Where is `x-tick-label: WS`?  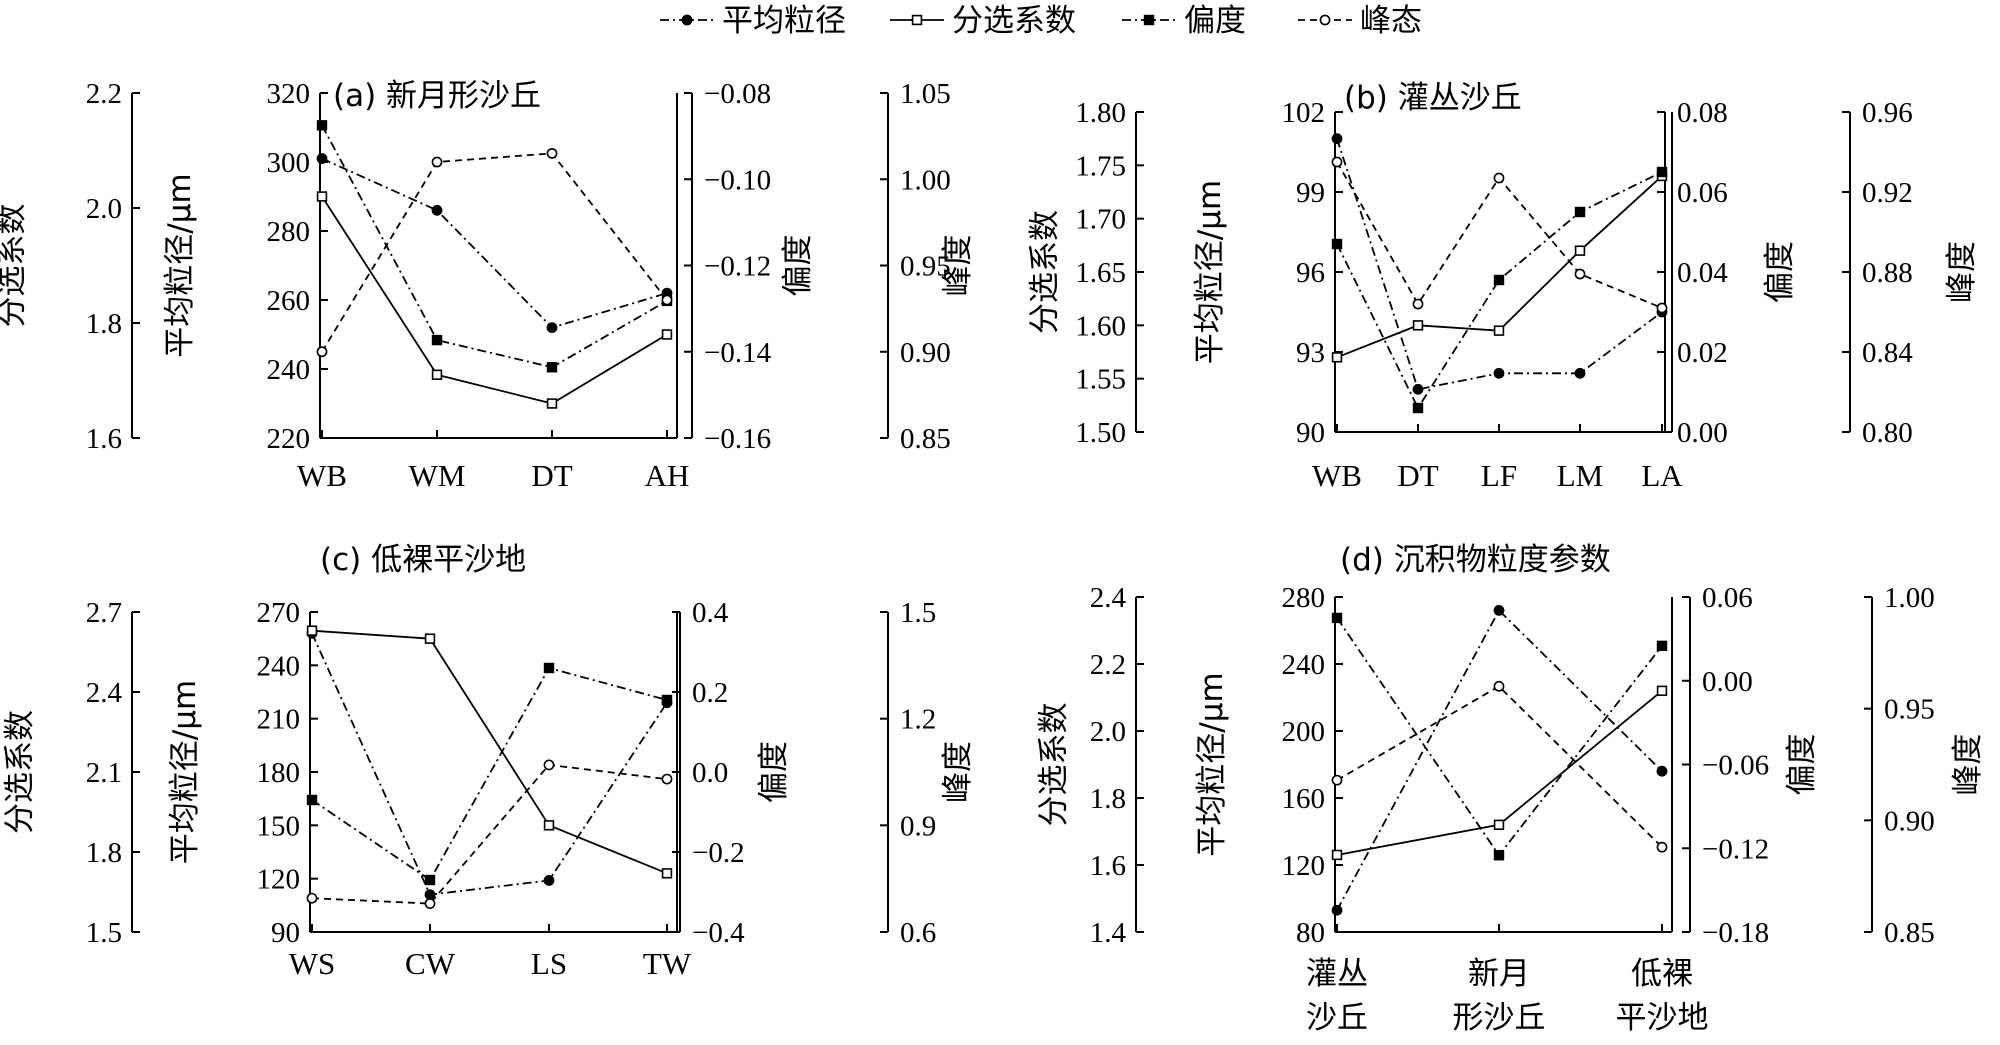
x-tick-label: WS is located at coordinates (312, 963).